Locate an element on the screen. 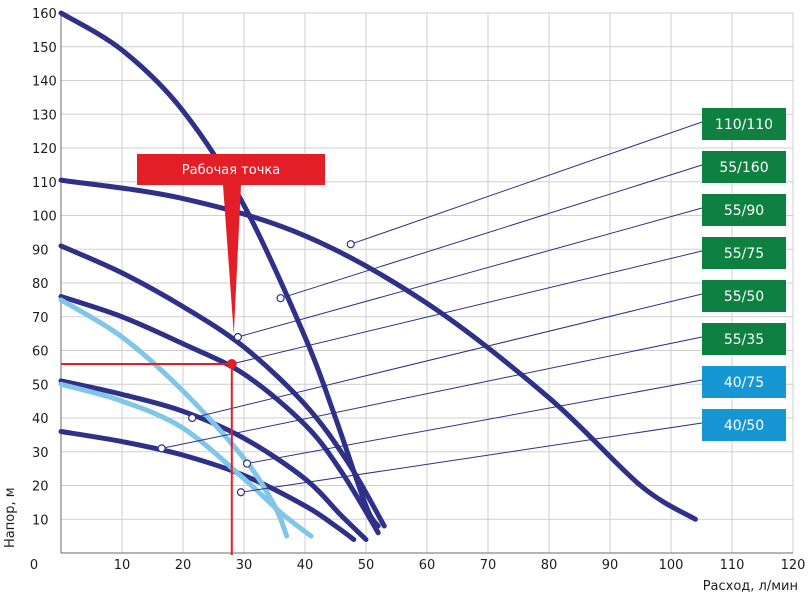 The width and height of the screenshot is (808, 598). legend-box-55/160 is located at coordinates (744, 167).